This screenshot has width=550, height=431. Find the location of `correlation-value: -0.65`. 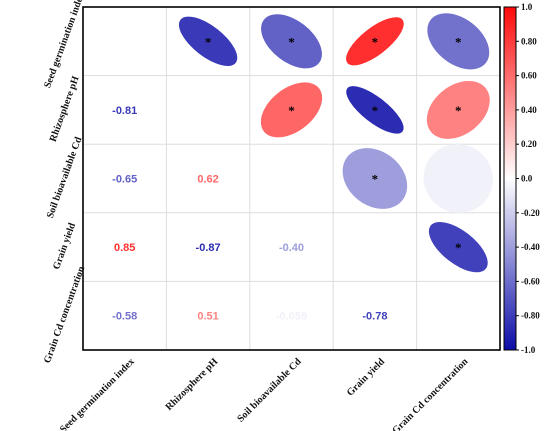

correlation-value: -0.65 is located at coordinates (124, 180).